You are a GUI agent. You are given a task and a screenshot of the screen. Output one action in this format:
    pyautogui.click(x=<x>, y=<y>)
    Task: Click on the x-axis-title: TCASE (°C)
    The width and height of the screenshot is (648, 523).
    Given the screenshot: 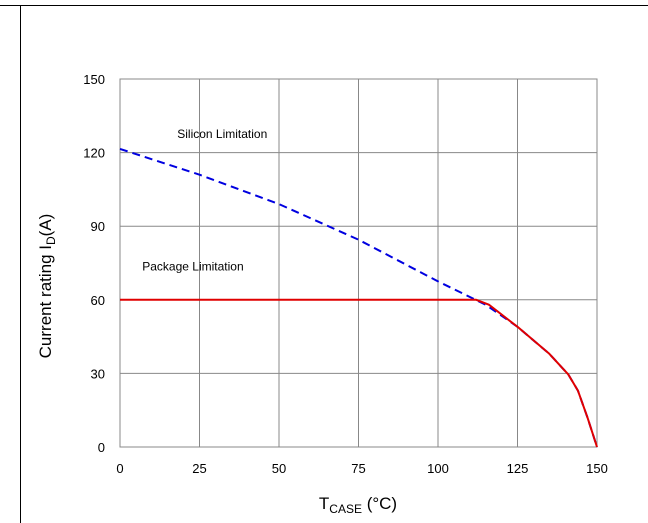 What is the action you would take?
    pyautogui.click(x=358, y=505)
    